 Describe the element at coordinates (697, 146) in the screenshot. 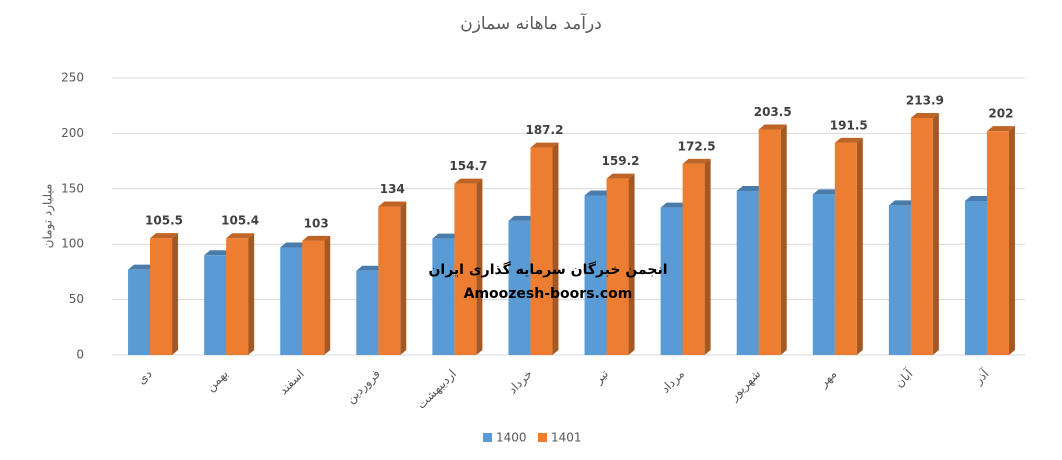

I see `value-label: 172.5` at that location.